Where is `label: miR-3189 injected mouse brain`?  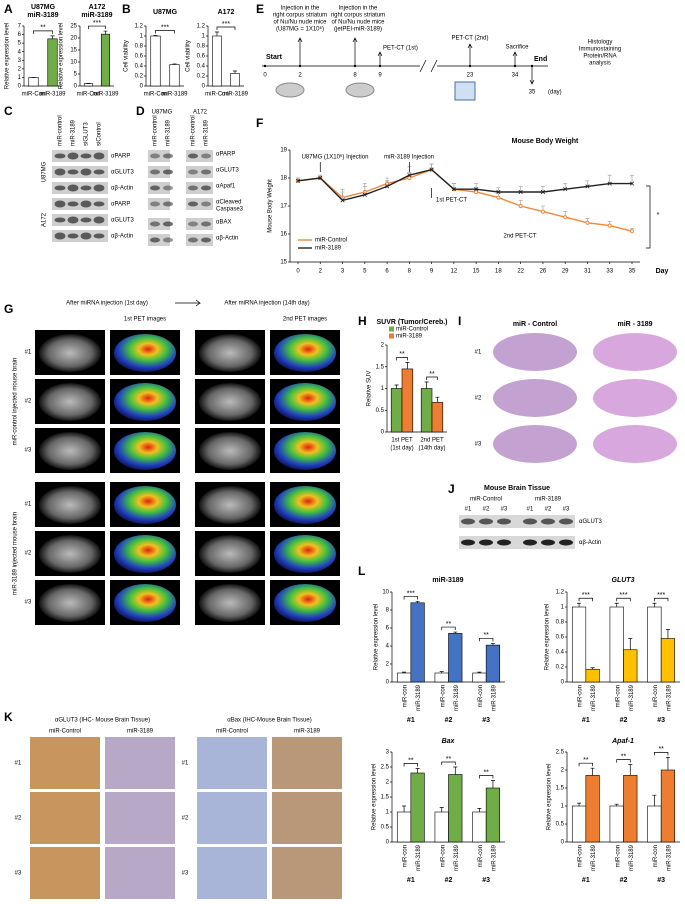 label: miR-3189 injected mouse brain is located at coordinates (16, 553).